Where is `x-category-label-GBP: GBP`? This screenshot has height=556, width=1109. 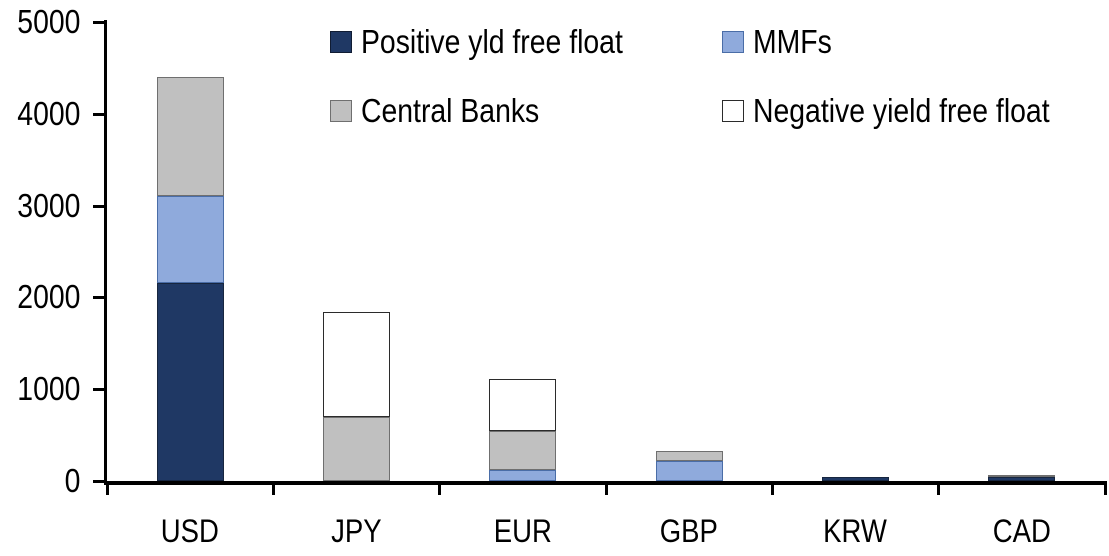 x-category-label-GBP: GBP is located at coordinates (689, 531).